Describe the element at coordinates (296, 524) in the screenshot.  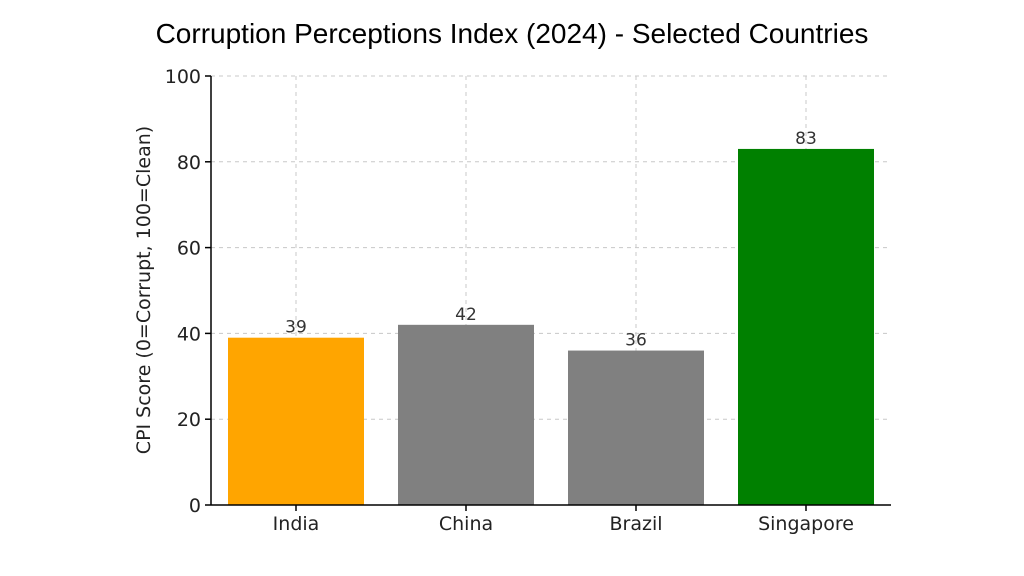
I see `x-tick-label: India` at that location.